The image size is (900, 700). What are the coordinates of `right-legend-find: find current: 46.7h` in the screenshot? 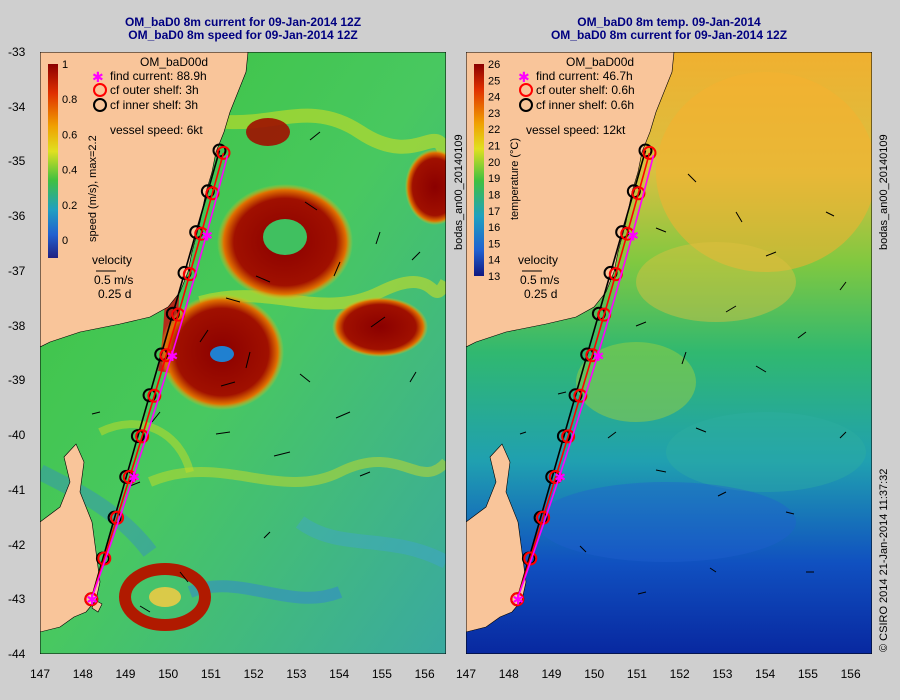 It's located at (584, 76).